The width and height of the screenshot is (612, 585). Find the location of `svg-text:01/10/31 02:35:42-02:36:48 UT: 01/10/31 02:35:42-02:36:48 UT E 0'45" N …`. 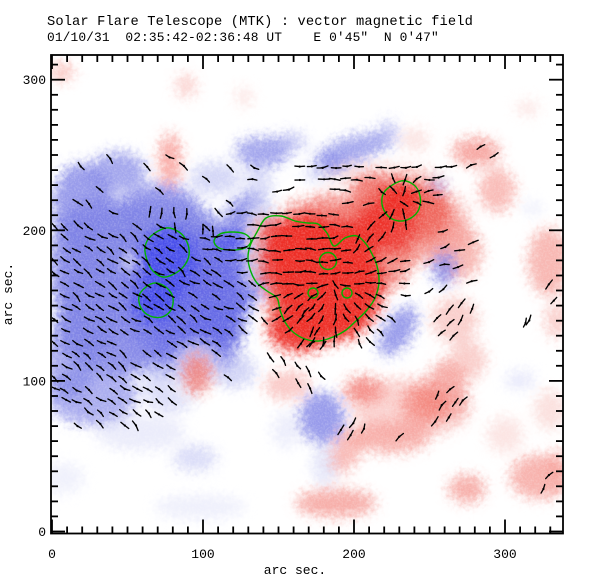

svg-text:01/10/31 02:35:42-02:36:48 UT: 01/10/31 02:35:42-02:36:48 UT E 0'45" N … is located at coordinates (243, 37).